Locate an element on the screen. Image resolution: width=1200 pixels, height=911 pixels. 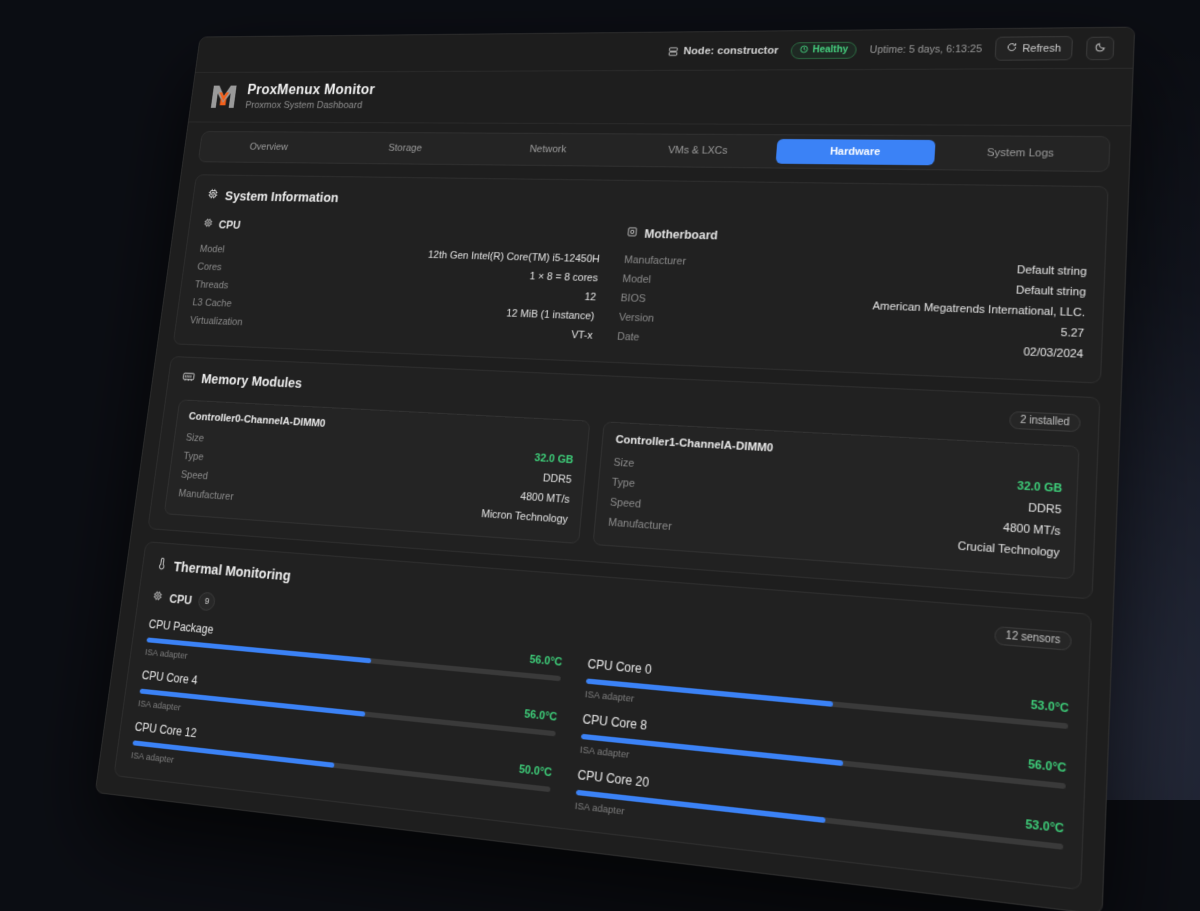
thermal-badge-wrap: 12 sensors is located at coordinates (1033, 636).